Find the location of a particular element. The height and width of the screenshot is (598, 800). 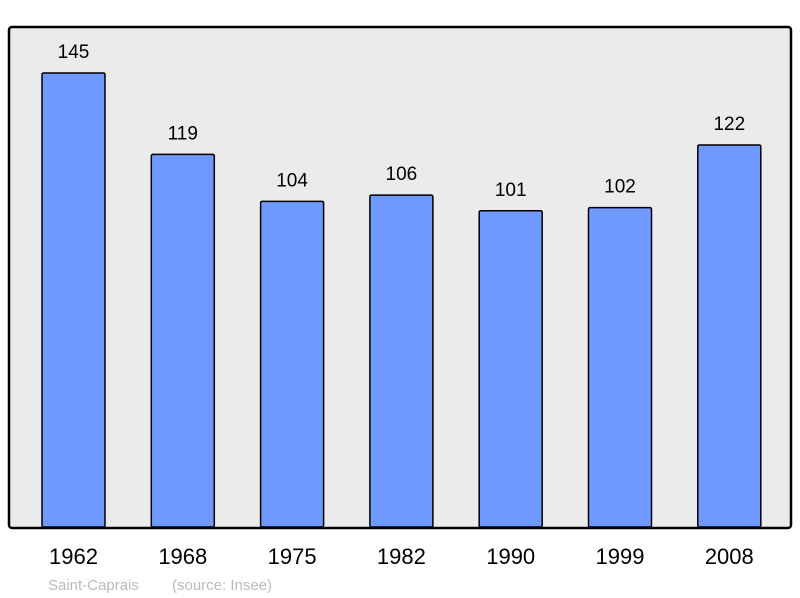

x-tick-label: 2008 is located at coordinates (729, 556).